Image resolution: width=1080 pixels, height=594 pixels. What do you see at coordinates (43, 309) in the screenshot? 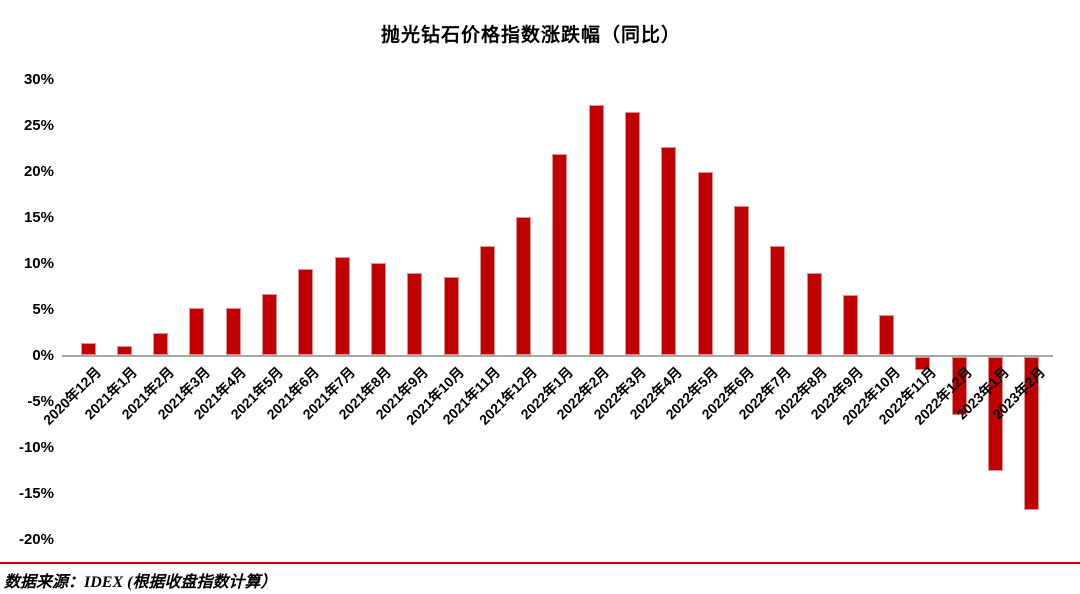
I see `y-axis-tick-label: 5%` at bounding box center [43, 309].